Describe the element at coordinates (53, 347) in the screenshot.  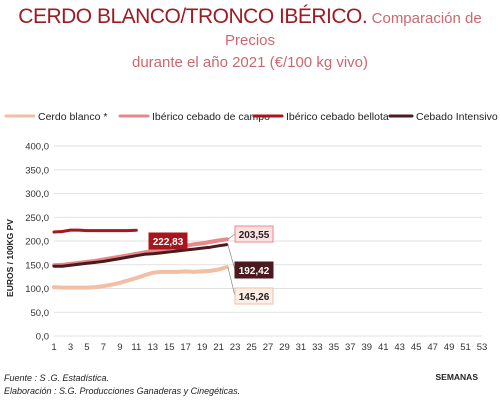
I see `x-tick-label: 1` at that location.